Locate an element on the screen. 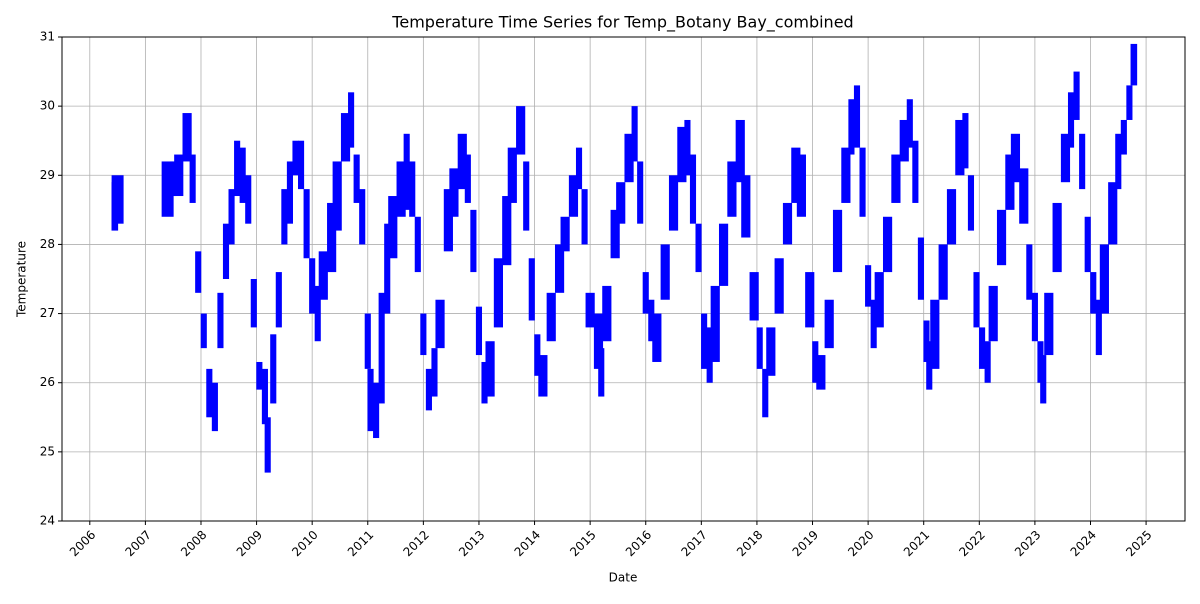 This screenshot has width=1200, height=604. x-tick-label: 2023 is located at coordinates (1027, 543).